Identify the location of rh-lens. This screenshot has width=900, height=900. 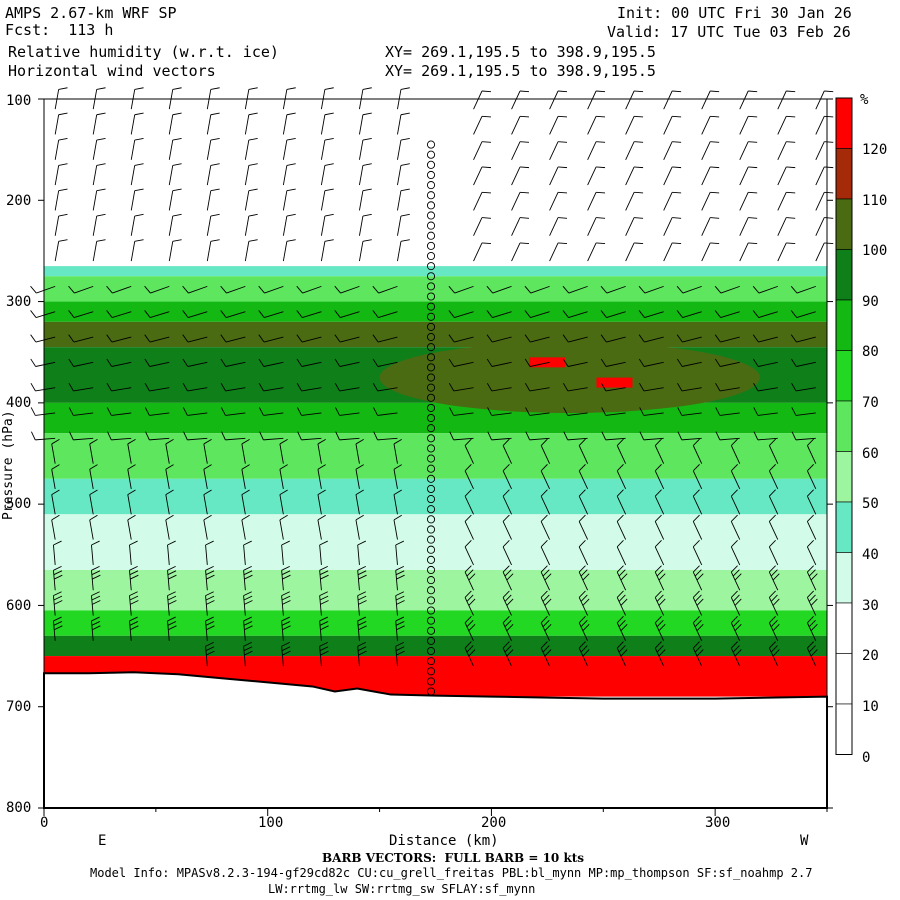
(569, 377).